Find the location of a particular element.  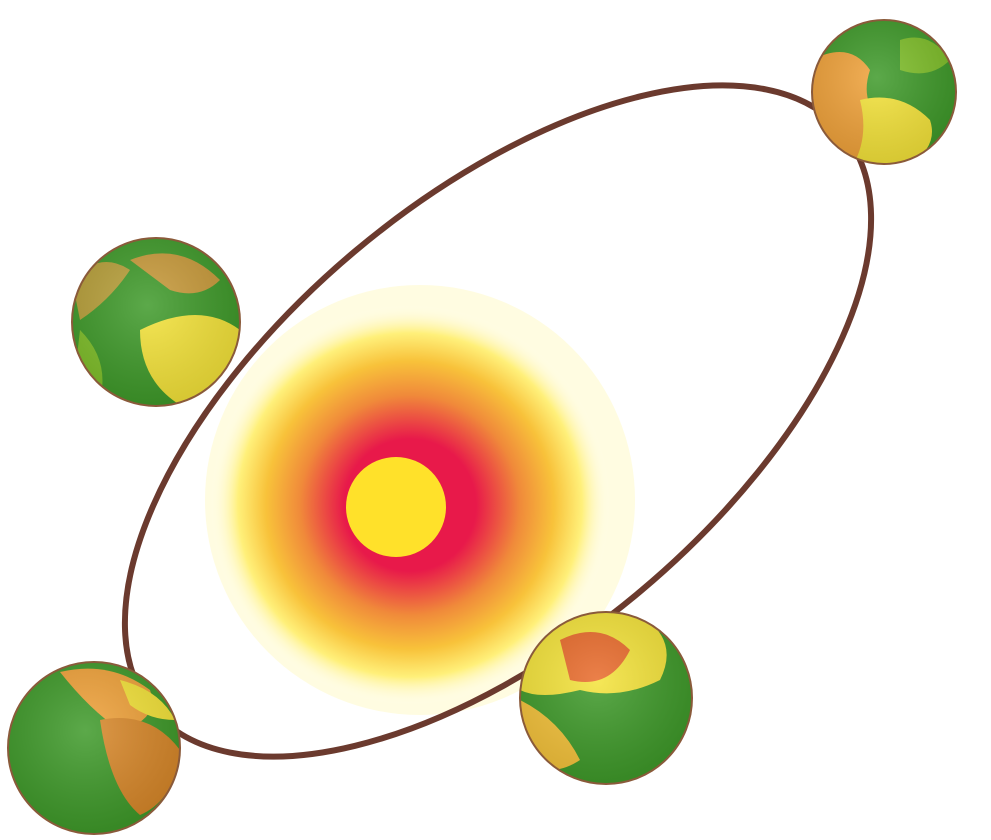

earth-top-right is located at coordinates (884, 92).